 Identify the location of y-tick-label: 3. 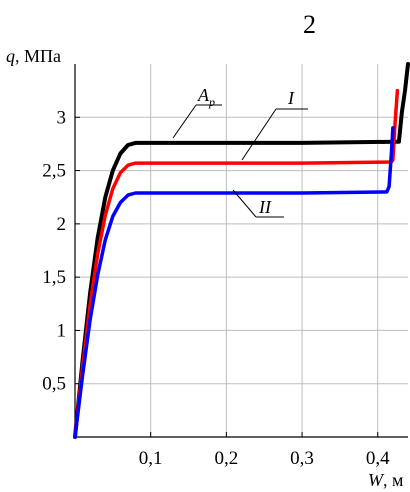
(62, 117).